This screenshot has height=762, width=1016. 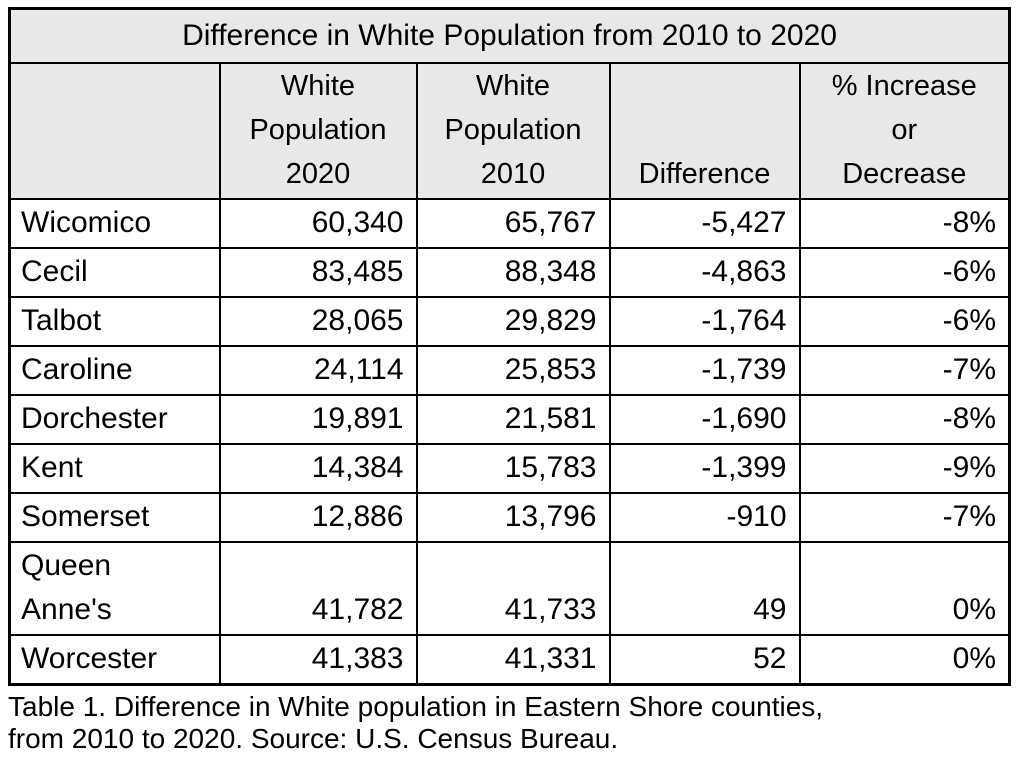 I want to click on difference-cell: -910, so click(x=704, y=517).